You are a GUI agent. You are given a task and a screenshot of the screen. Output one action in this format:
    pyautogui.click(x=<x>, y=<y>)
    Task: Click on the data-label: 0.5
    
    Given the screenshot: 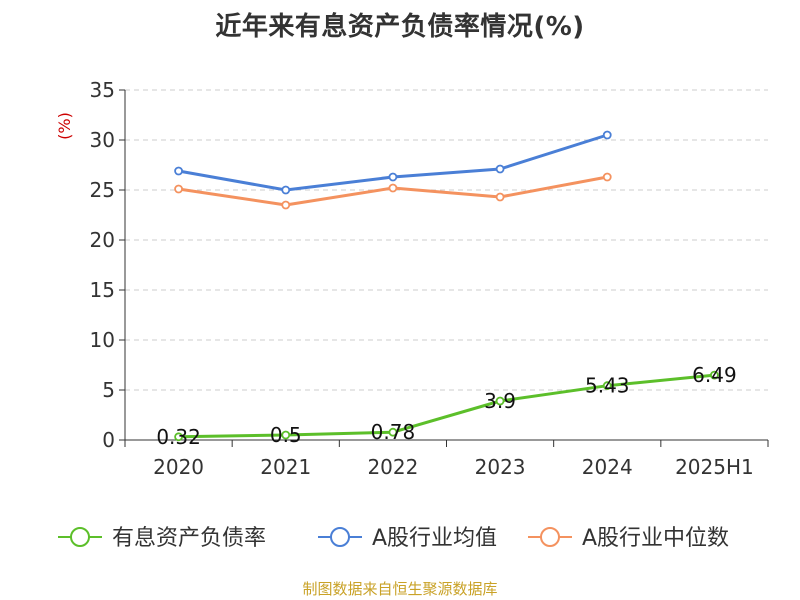 What is the action you would take?
    pyautogui.click(x=286, y=435)
    